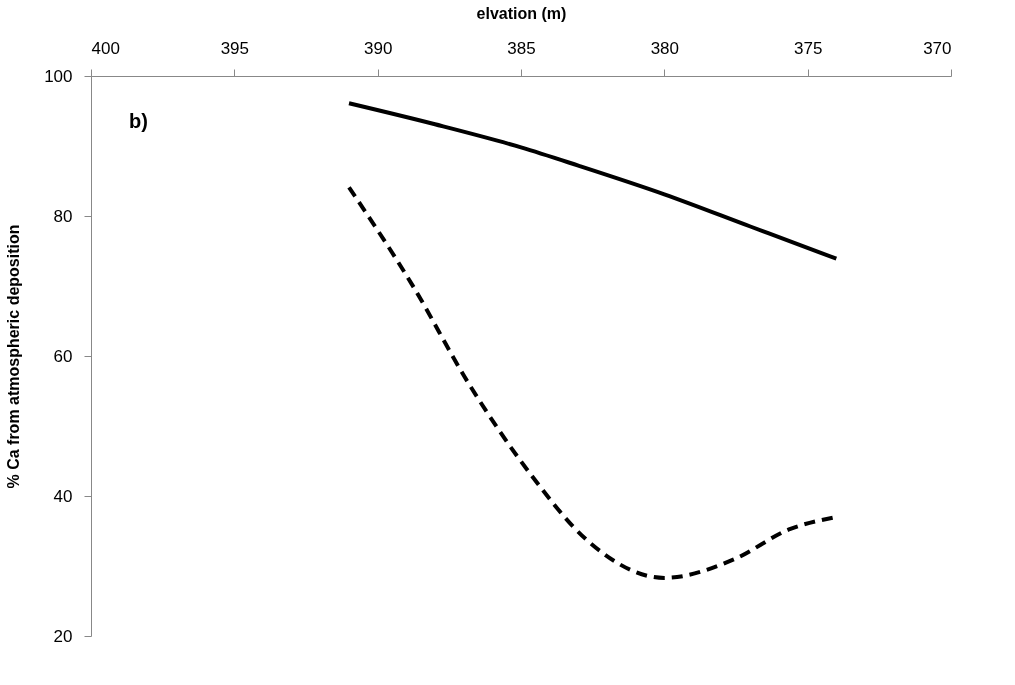  Describe the element at coordinates (14, 356) in the screenshot. I see `y-axis-title: % Ca from atmospheric deposition` at that location.